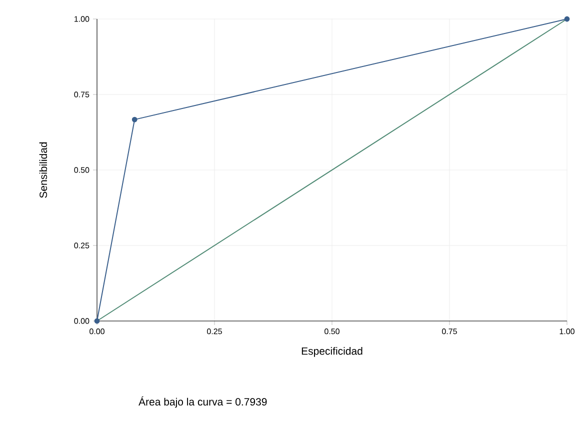  Describe the element at coordinates (82, 321) in the screenshot. I see `y-tick-label: 0.00` at that location.